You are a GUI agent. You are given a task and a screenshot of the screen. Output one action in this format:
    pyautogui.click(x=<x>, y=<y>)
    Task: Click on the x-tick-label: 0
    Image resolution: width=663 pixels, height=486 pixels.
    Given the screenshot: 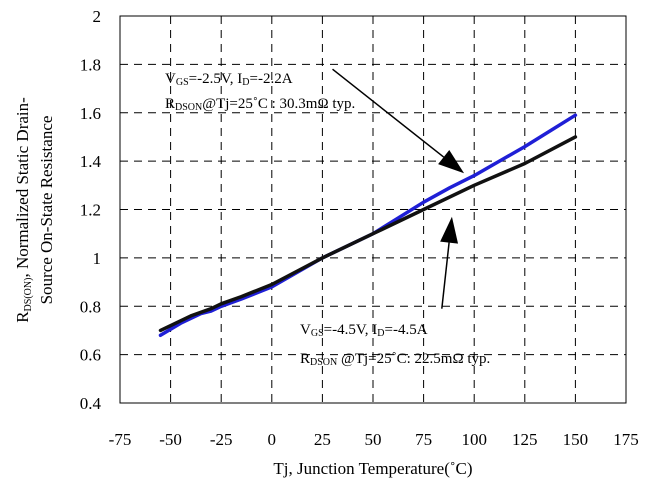 What is the action you would take?
    pyautogui.click(x=272, y=439)
    